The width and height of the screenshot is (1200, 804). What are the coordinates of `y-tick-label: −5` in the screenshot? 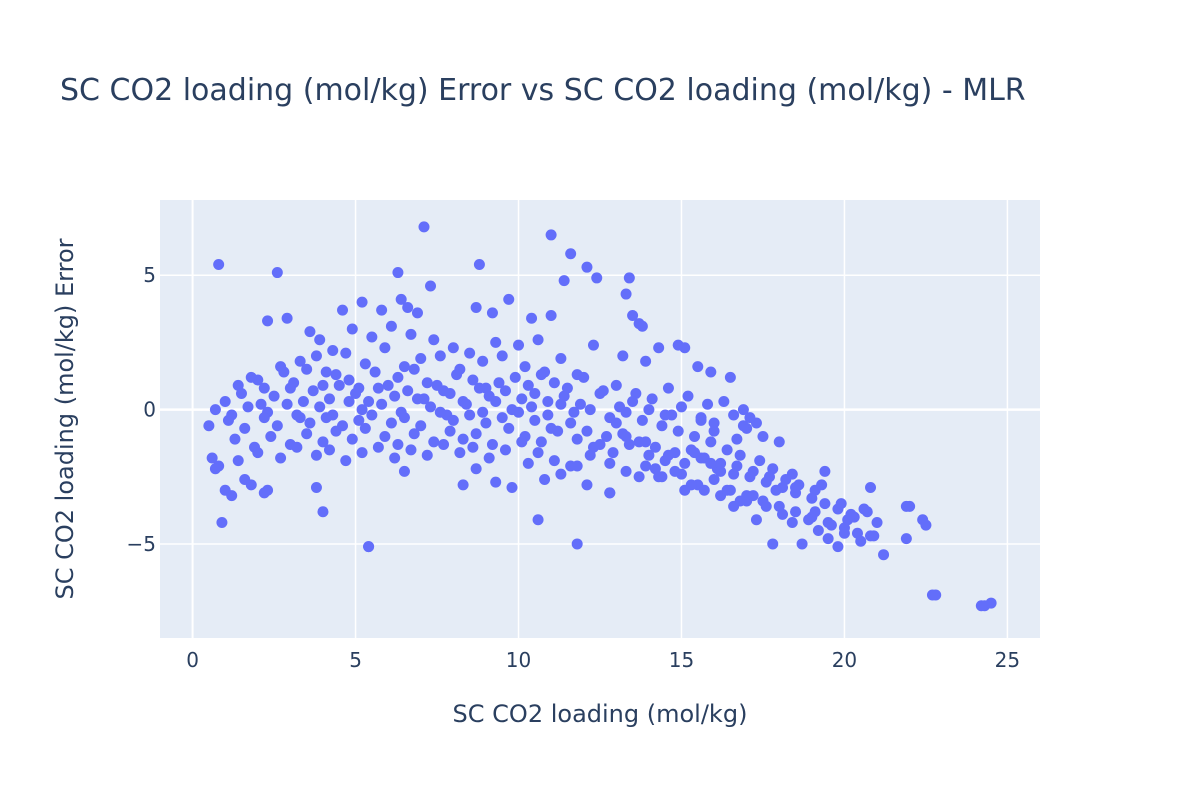 It's located at (141, 544).